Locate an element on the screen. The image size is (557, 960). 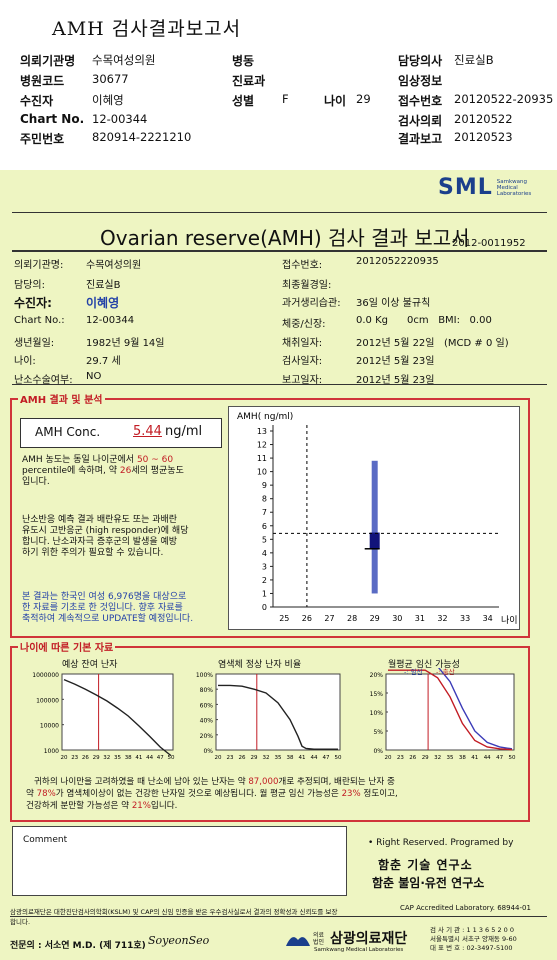
info-key: 나이: is located at coordinates (25, 361).